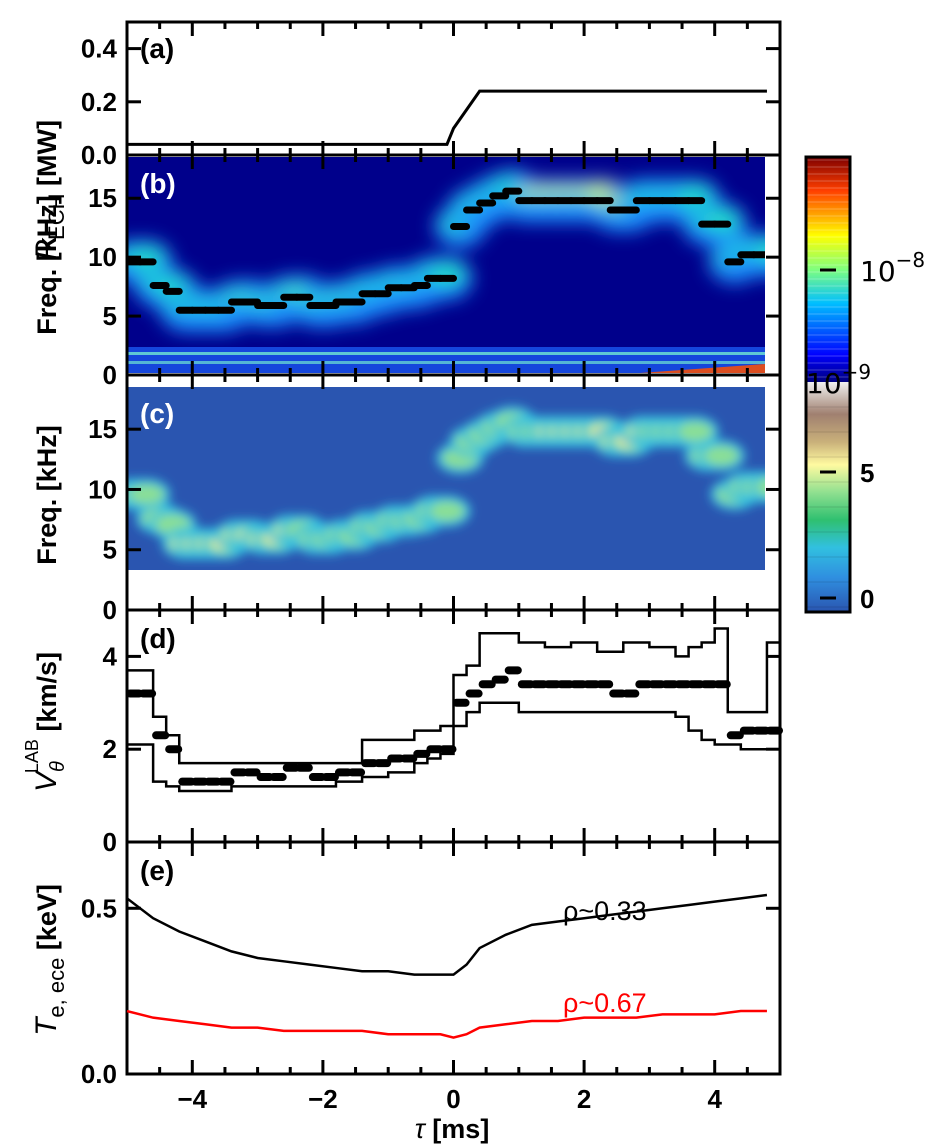 This screenshot has width=948, height=1148. Describe the element at coordinates (110, 749) in the screenshot. I see `y-tick-label: 2` at that location.